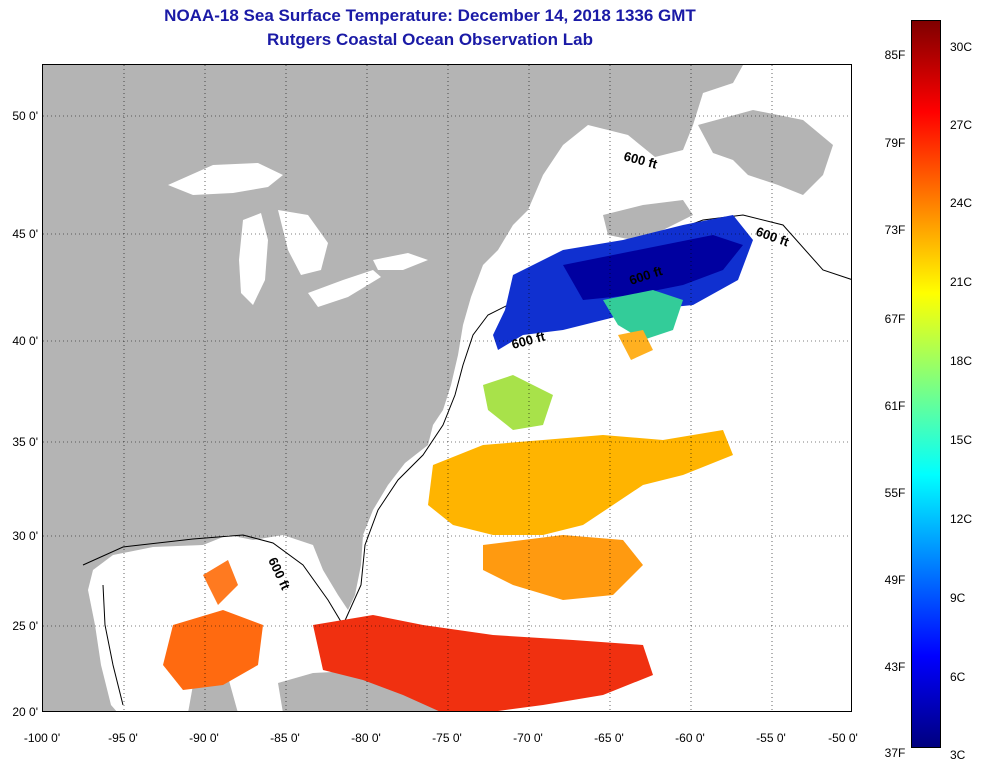  What do you see at coordinates (895, 580) in the screenshot?
I see `colorbar-f-label: 49F` at bounding box center [895, 580].